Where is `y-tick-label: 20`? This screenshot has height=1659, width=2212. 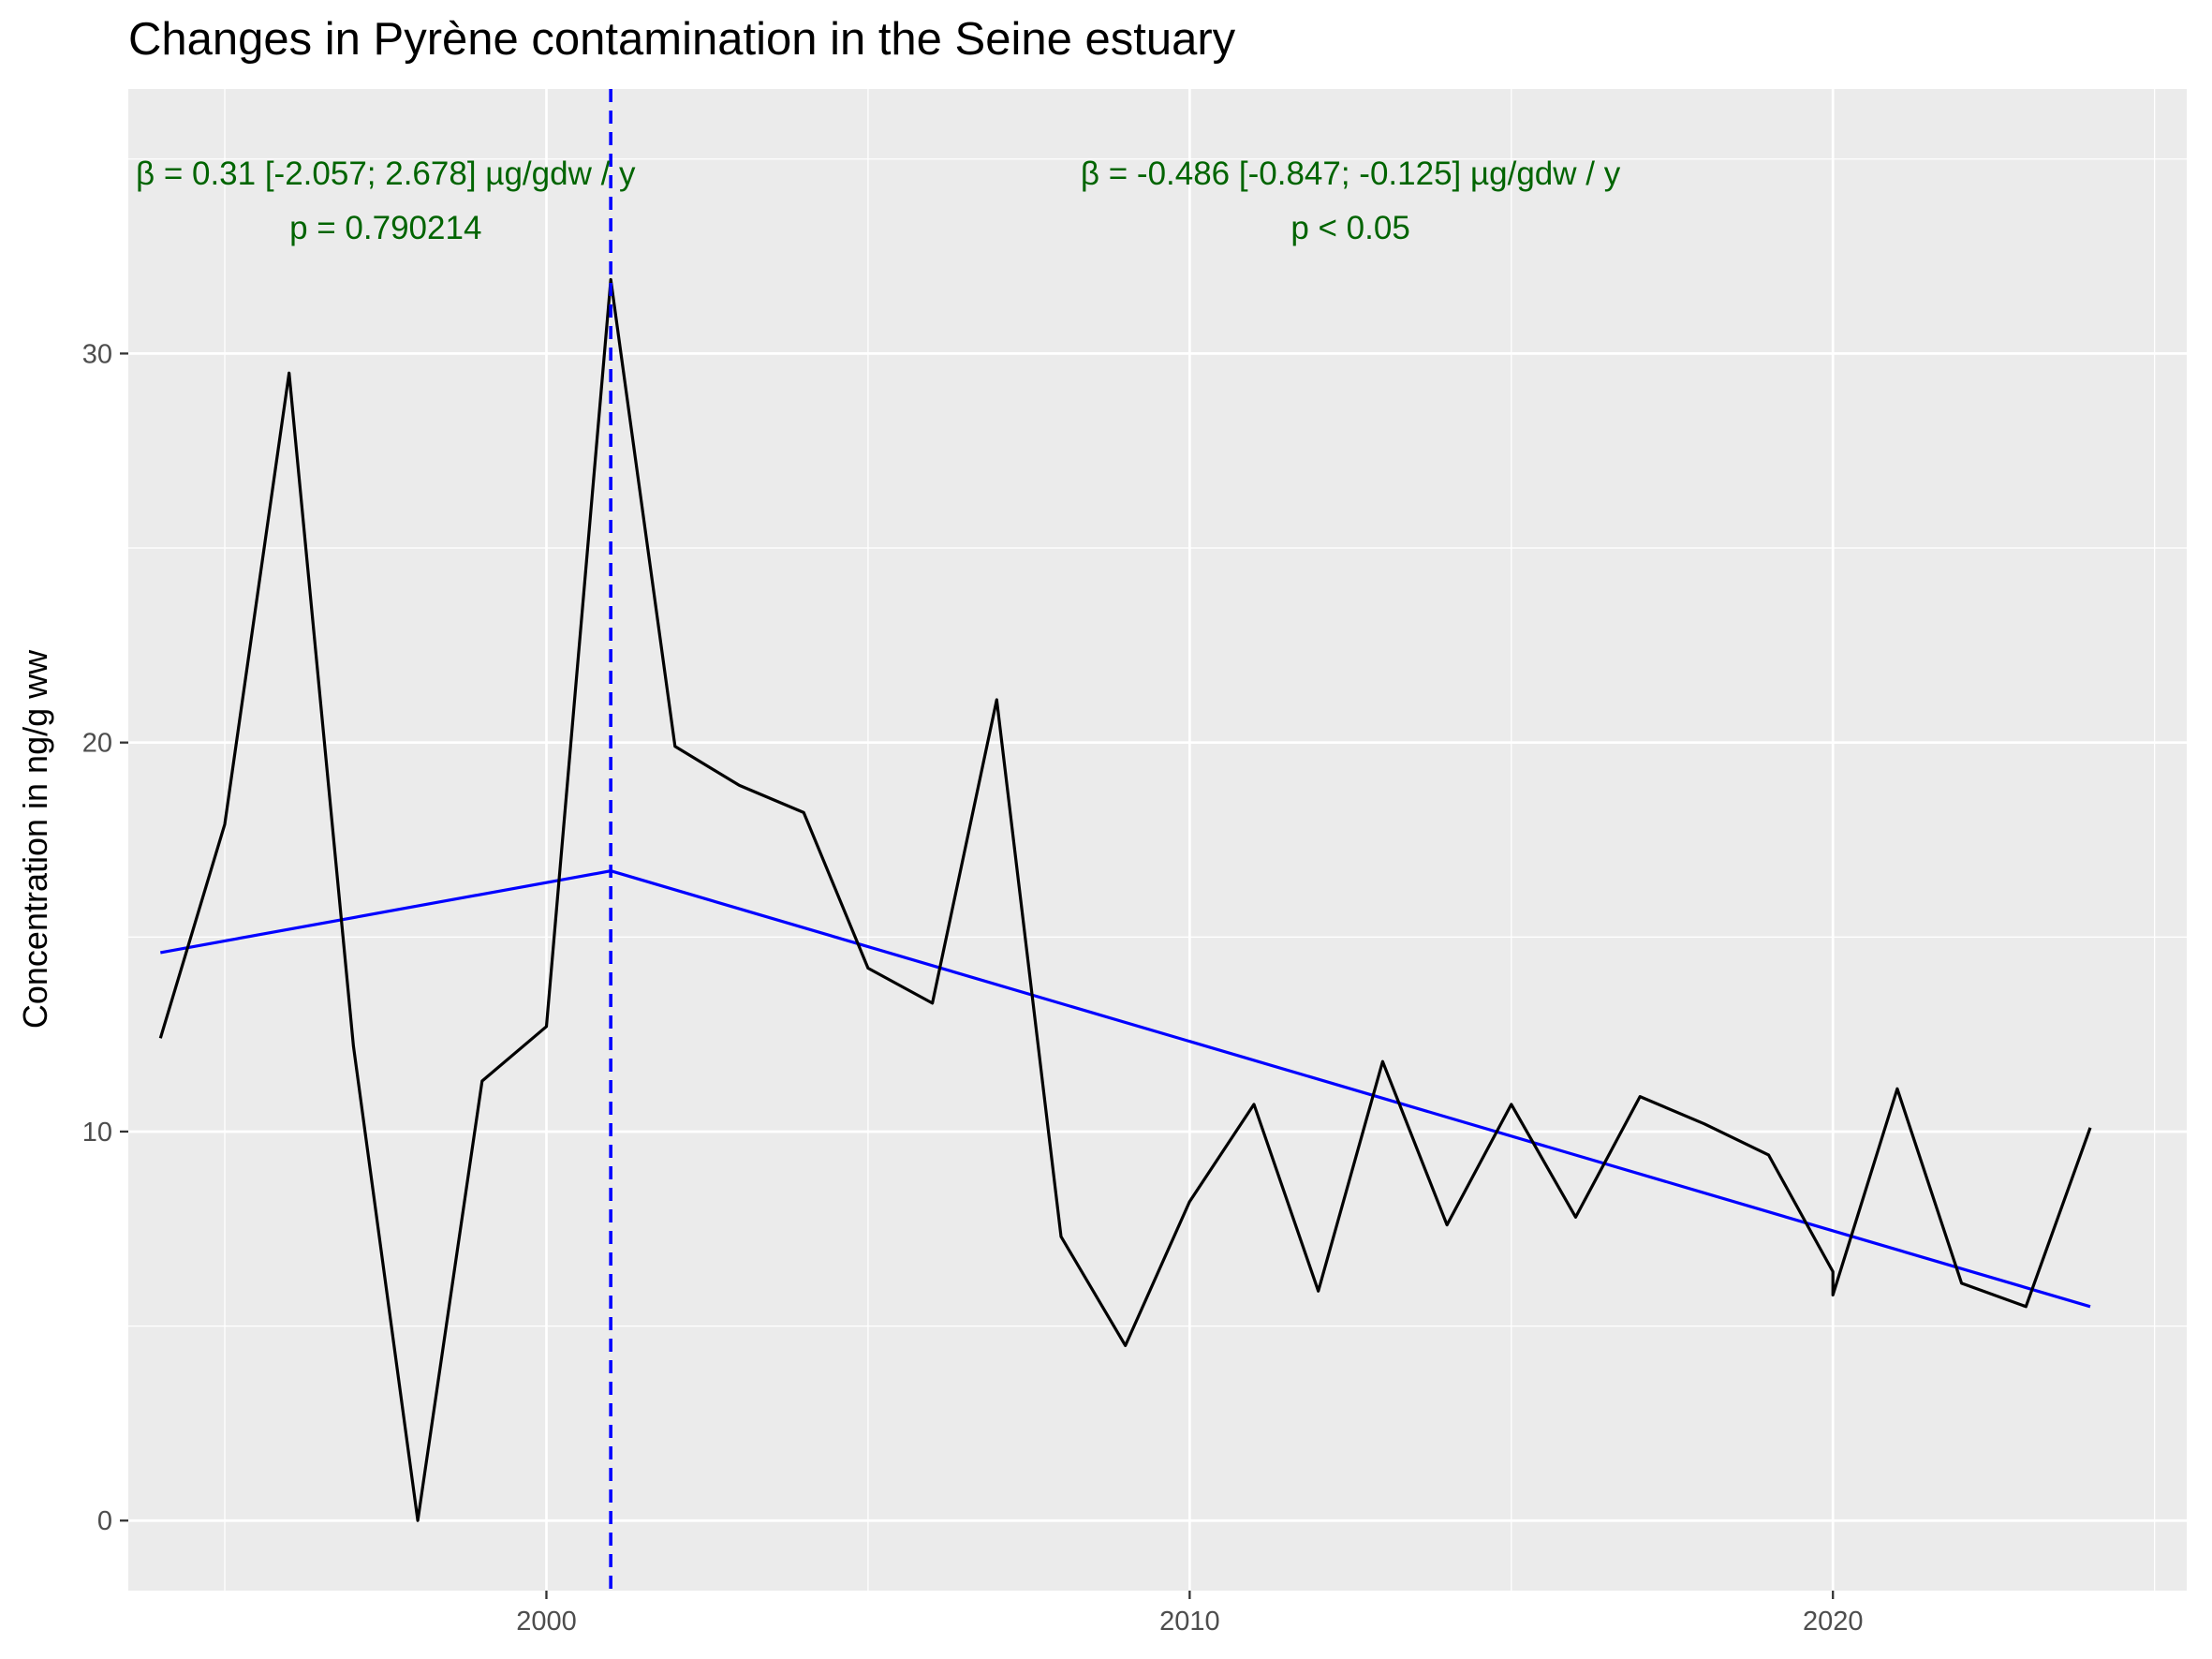 y-tick-label: 20 is located at coordinates (97, 744).